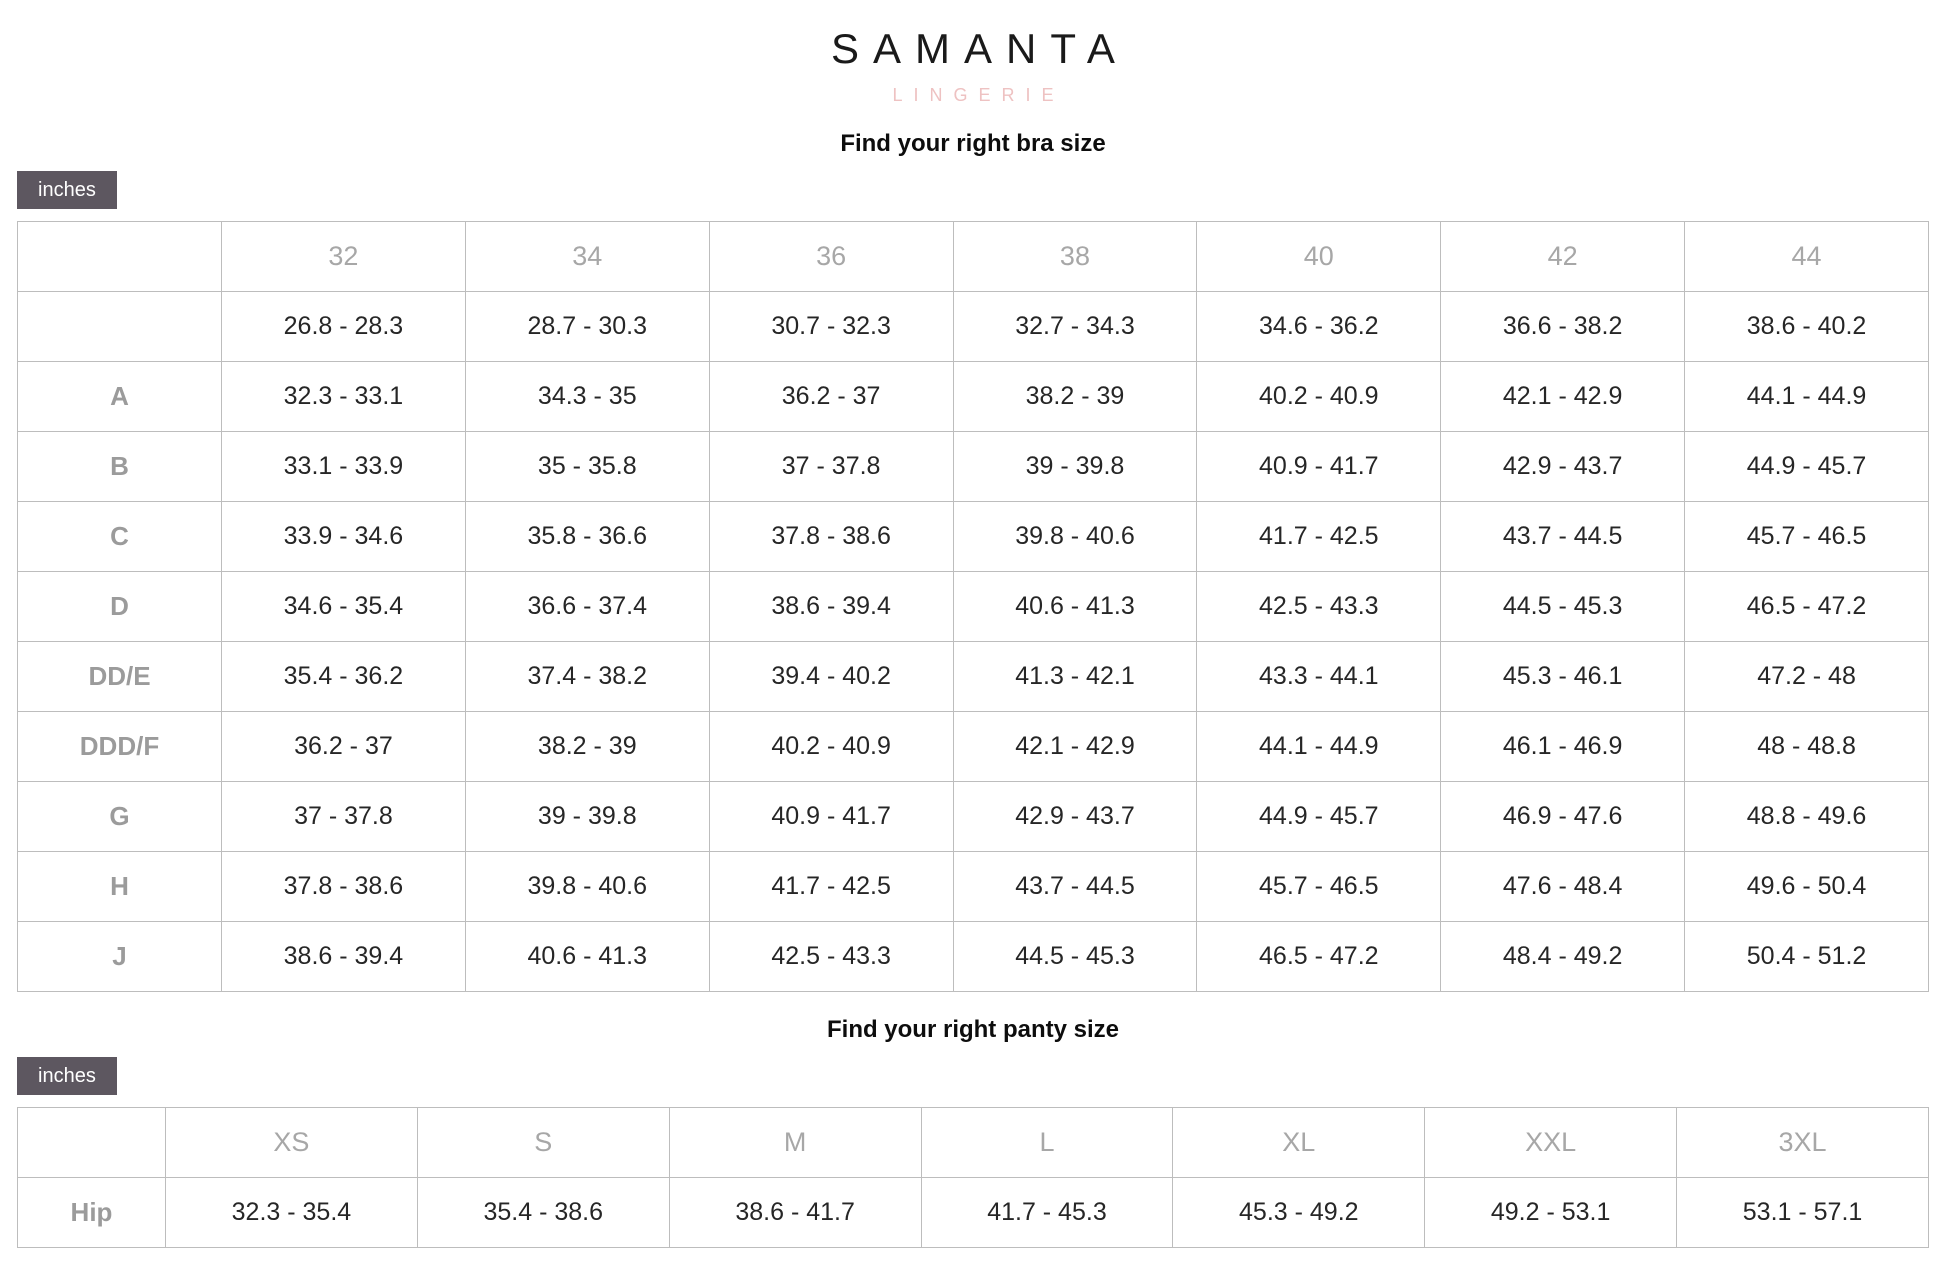 Image resolution: width=1946 pixels, height=1267 pixels. Describe the element at coordinates (343, 537) in the screenshot. I see `size-range-cell: 33.9 - 34.6` at that location.